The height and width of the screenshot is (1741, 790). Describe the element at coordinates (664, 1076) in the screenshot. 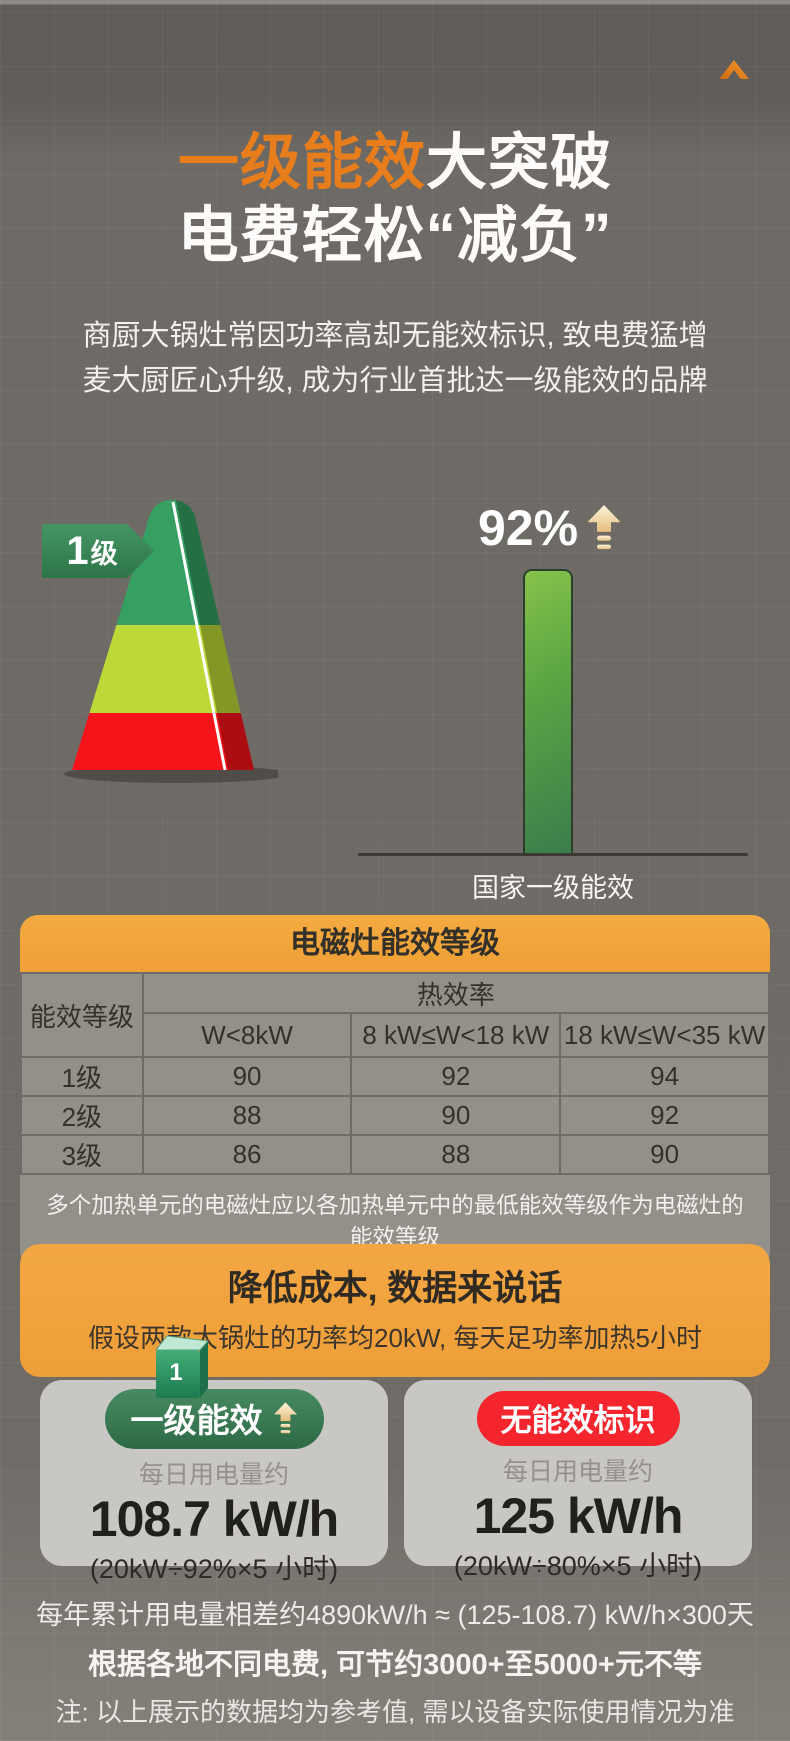

I see `row-value: 94` at that location.